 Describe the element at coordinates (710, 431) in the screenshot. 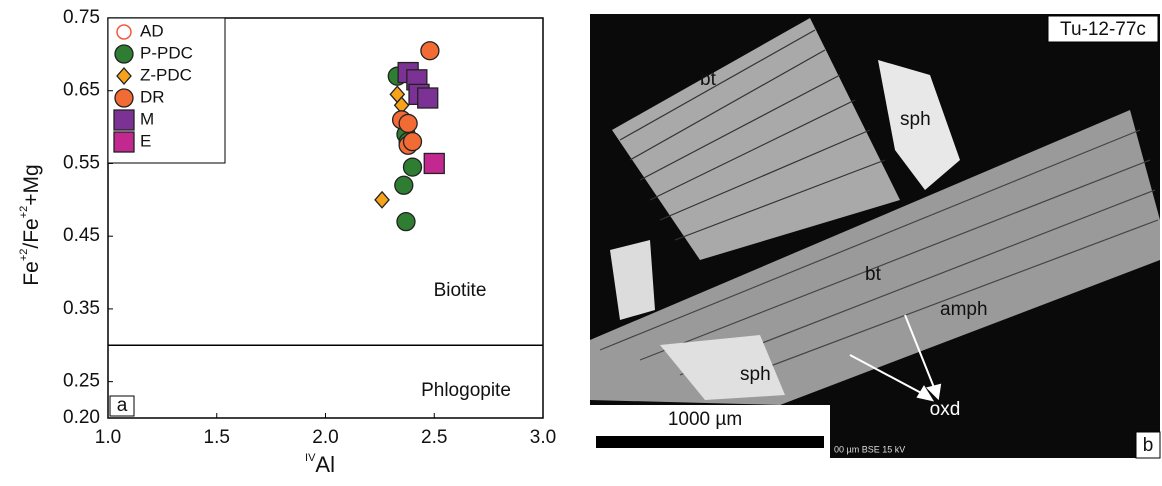

I see `scale-box` at that location.